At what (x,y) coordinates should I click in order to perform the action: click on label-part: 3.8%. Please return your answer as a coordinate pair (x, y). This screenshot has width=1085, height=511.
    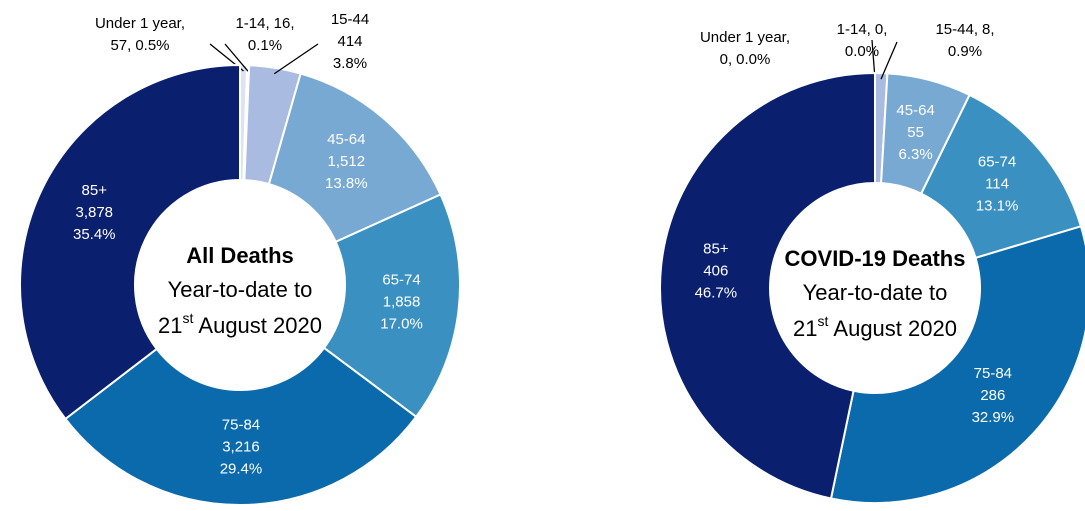
    Looking at the image, I should click on (350, 63).